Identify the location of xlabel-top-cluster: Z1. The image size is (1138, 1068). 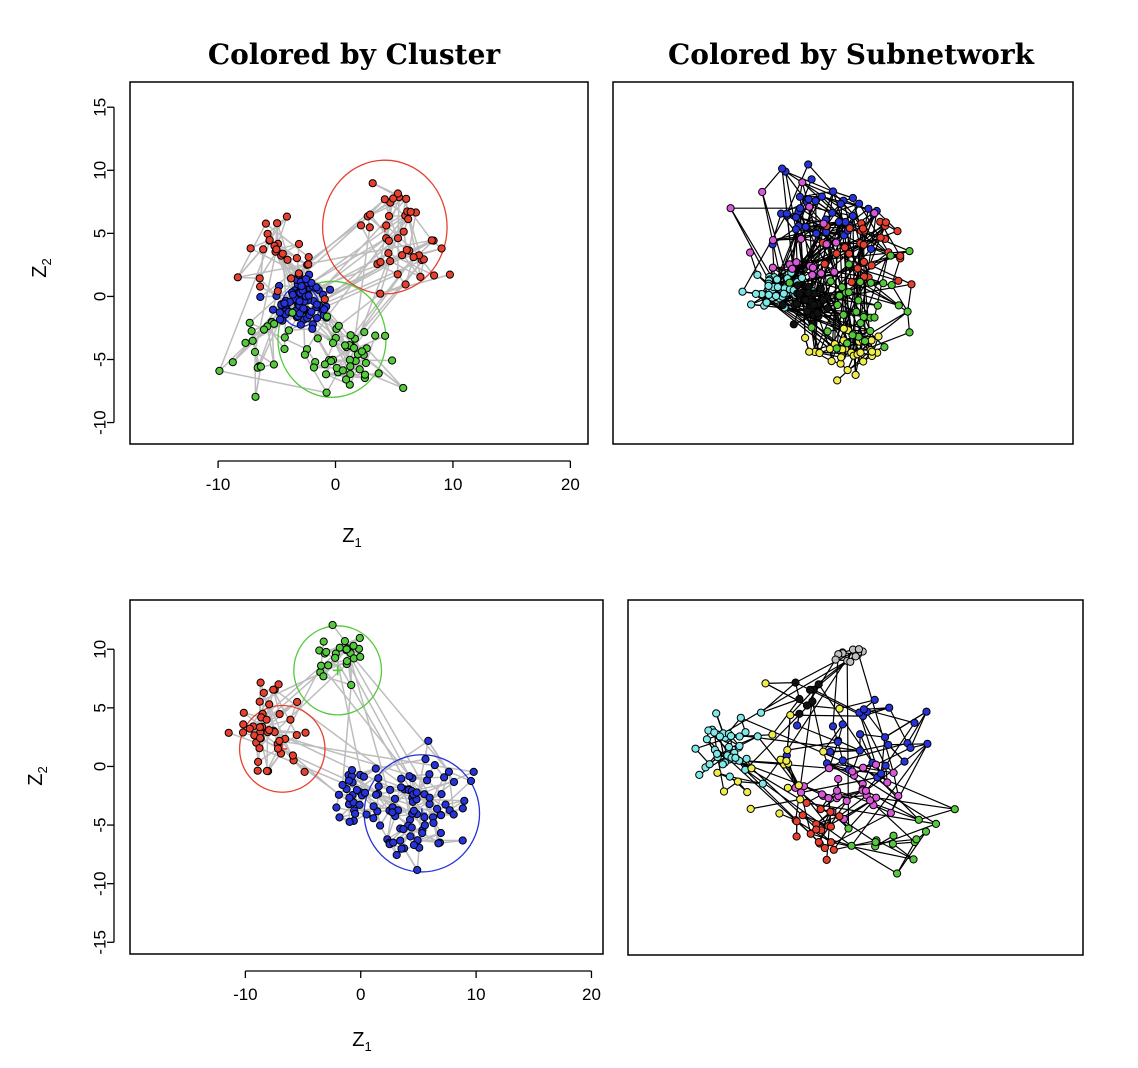
(351, 537).